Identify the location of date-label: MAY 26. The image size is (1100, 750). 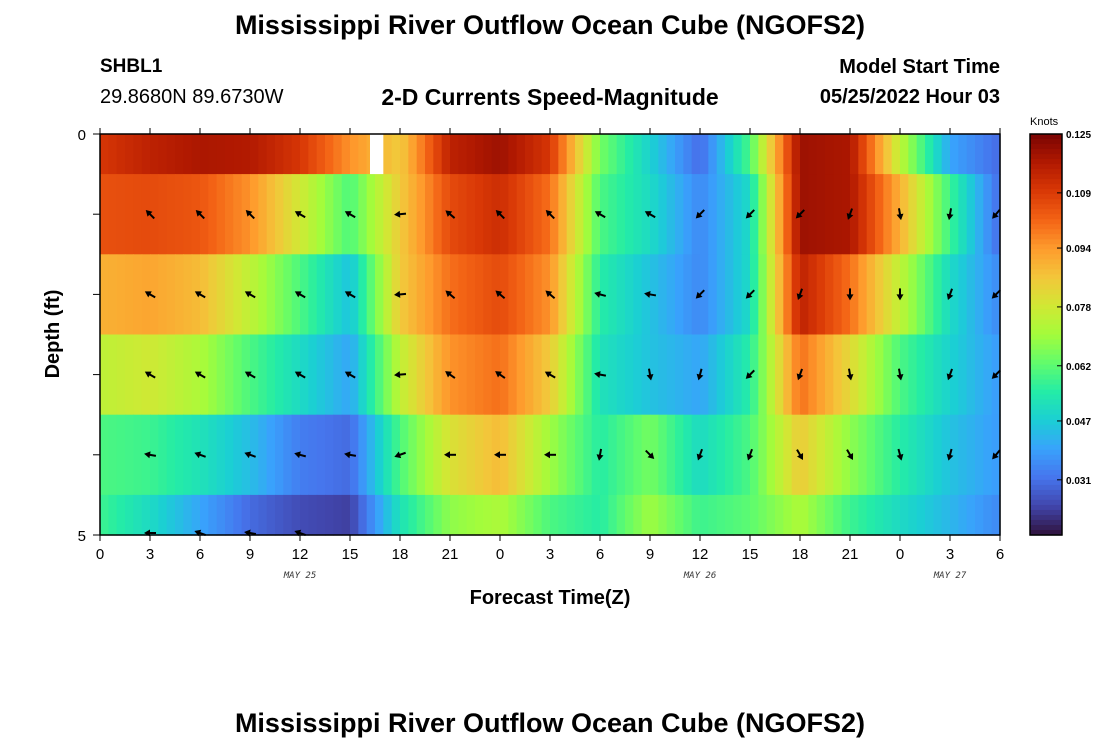
(700, 576).